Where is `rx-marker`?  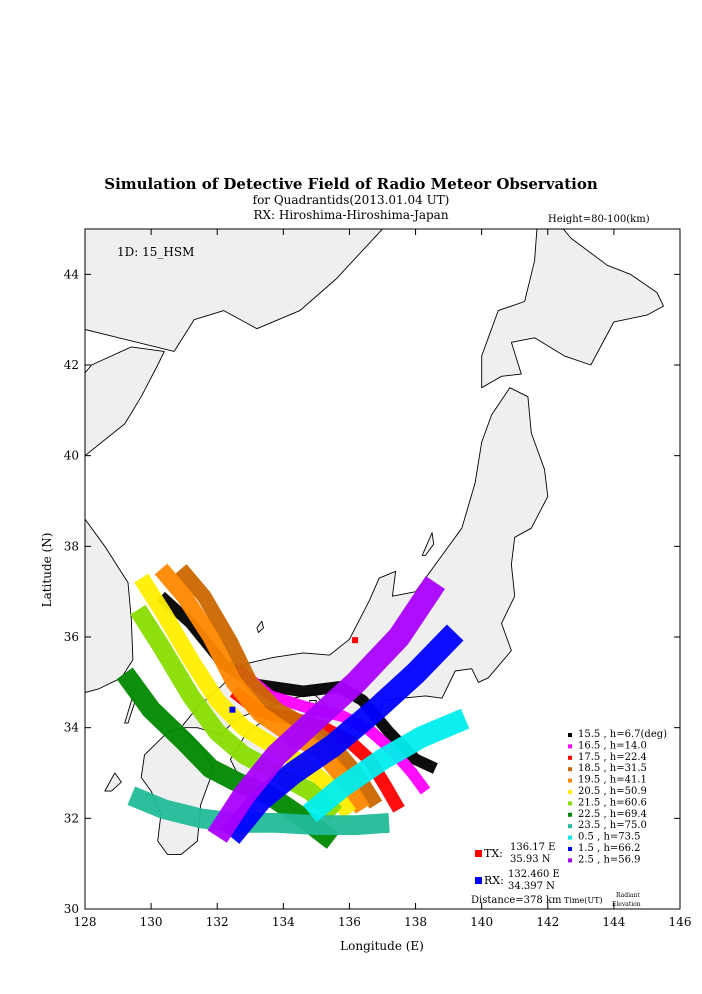
rx-marker is located at coordinates (232, 709).